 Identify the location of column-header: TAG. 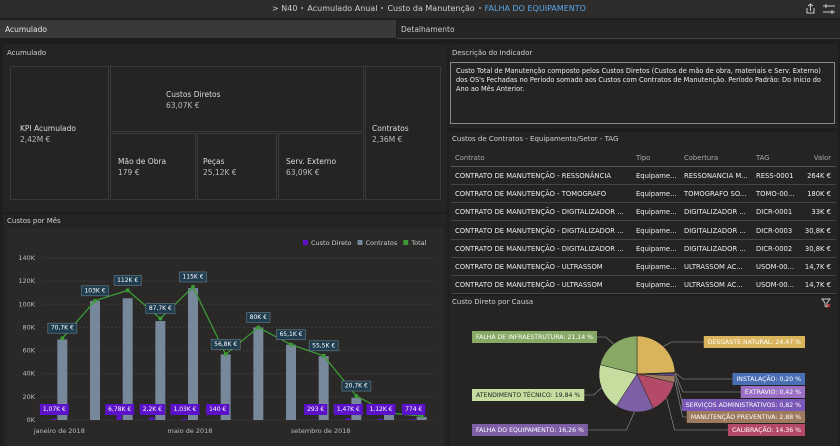
(762, 158).